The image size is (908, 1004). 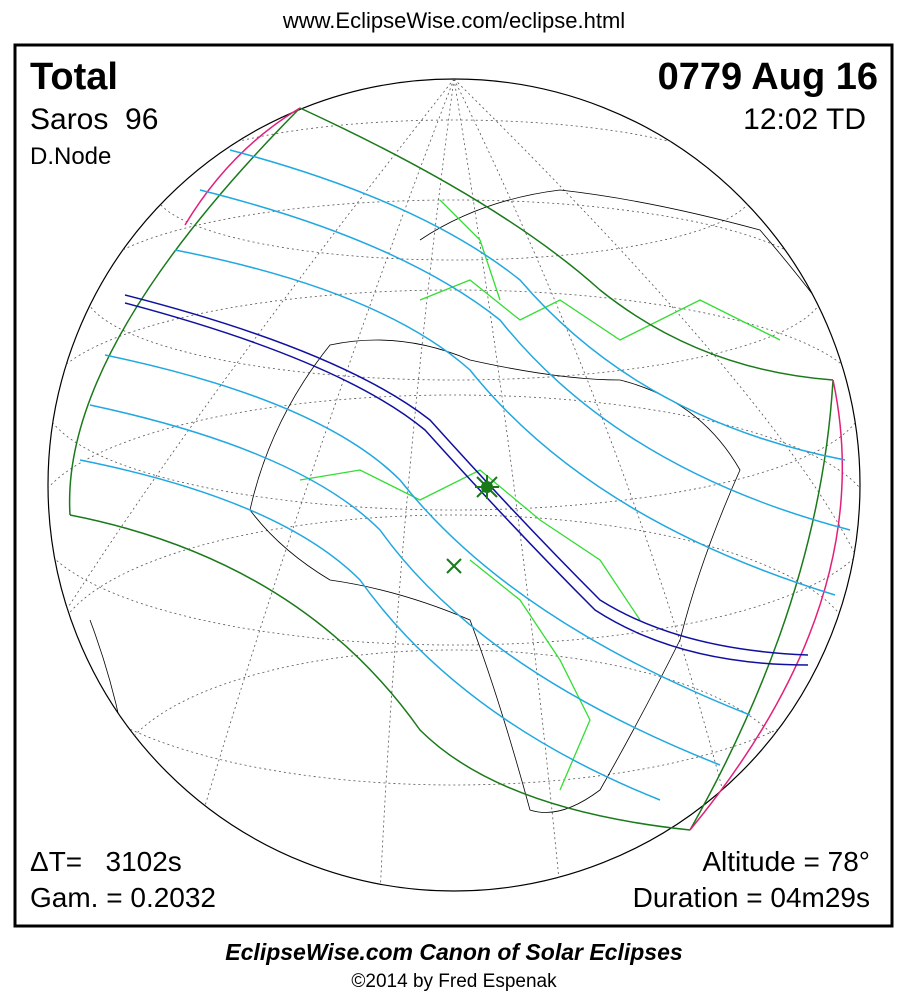 I want to click on saros: Saros 96, so click(x=94, y=119).